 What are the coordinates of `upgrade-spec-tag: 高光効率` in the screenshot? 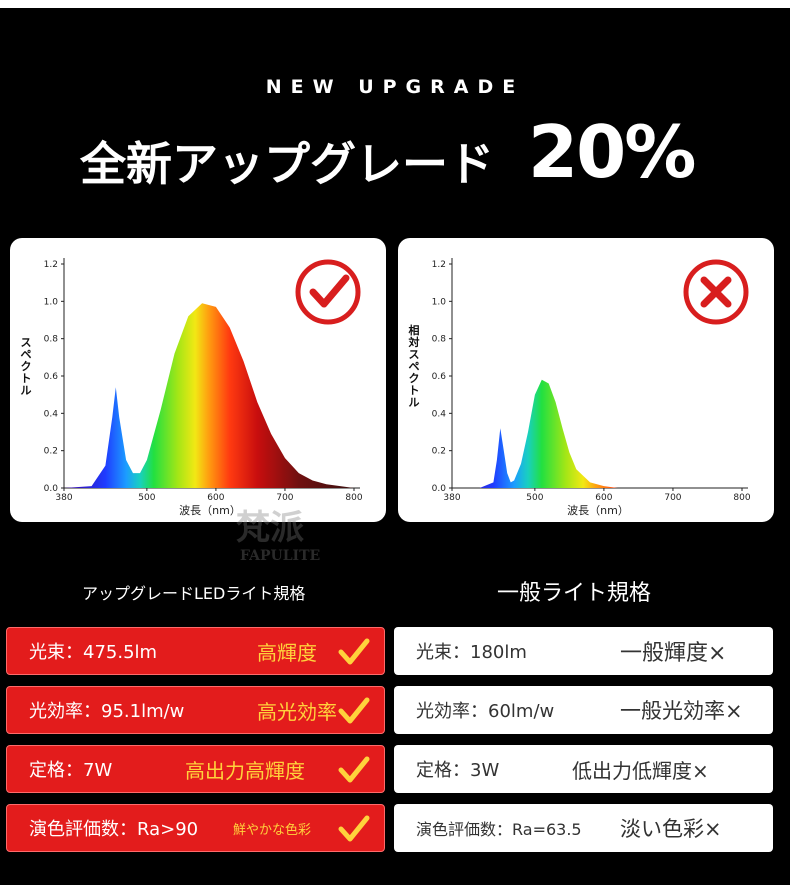 It's located at (297, 711).